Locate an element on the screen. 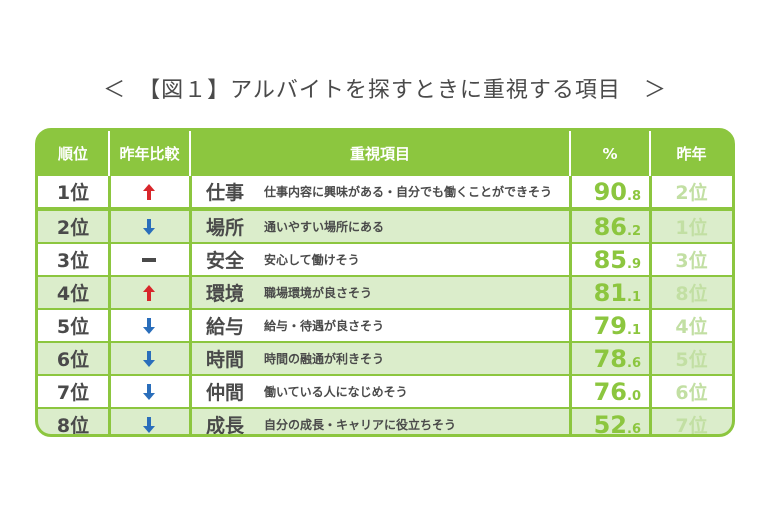  percent-integer: 86 is located at coordinates (610, 226).